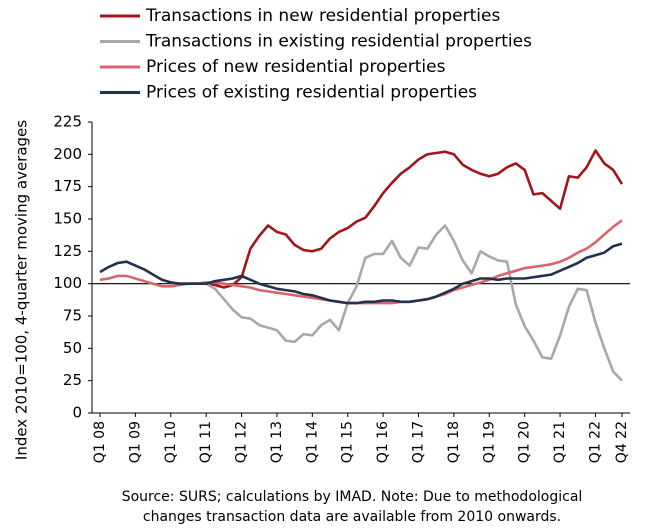  What do you see at coordinates (67, 154) in the screenshot?
I see `y-tick-label: 200` at bounding box center [67, 154].